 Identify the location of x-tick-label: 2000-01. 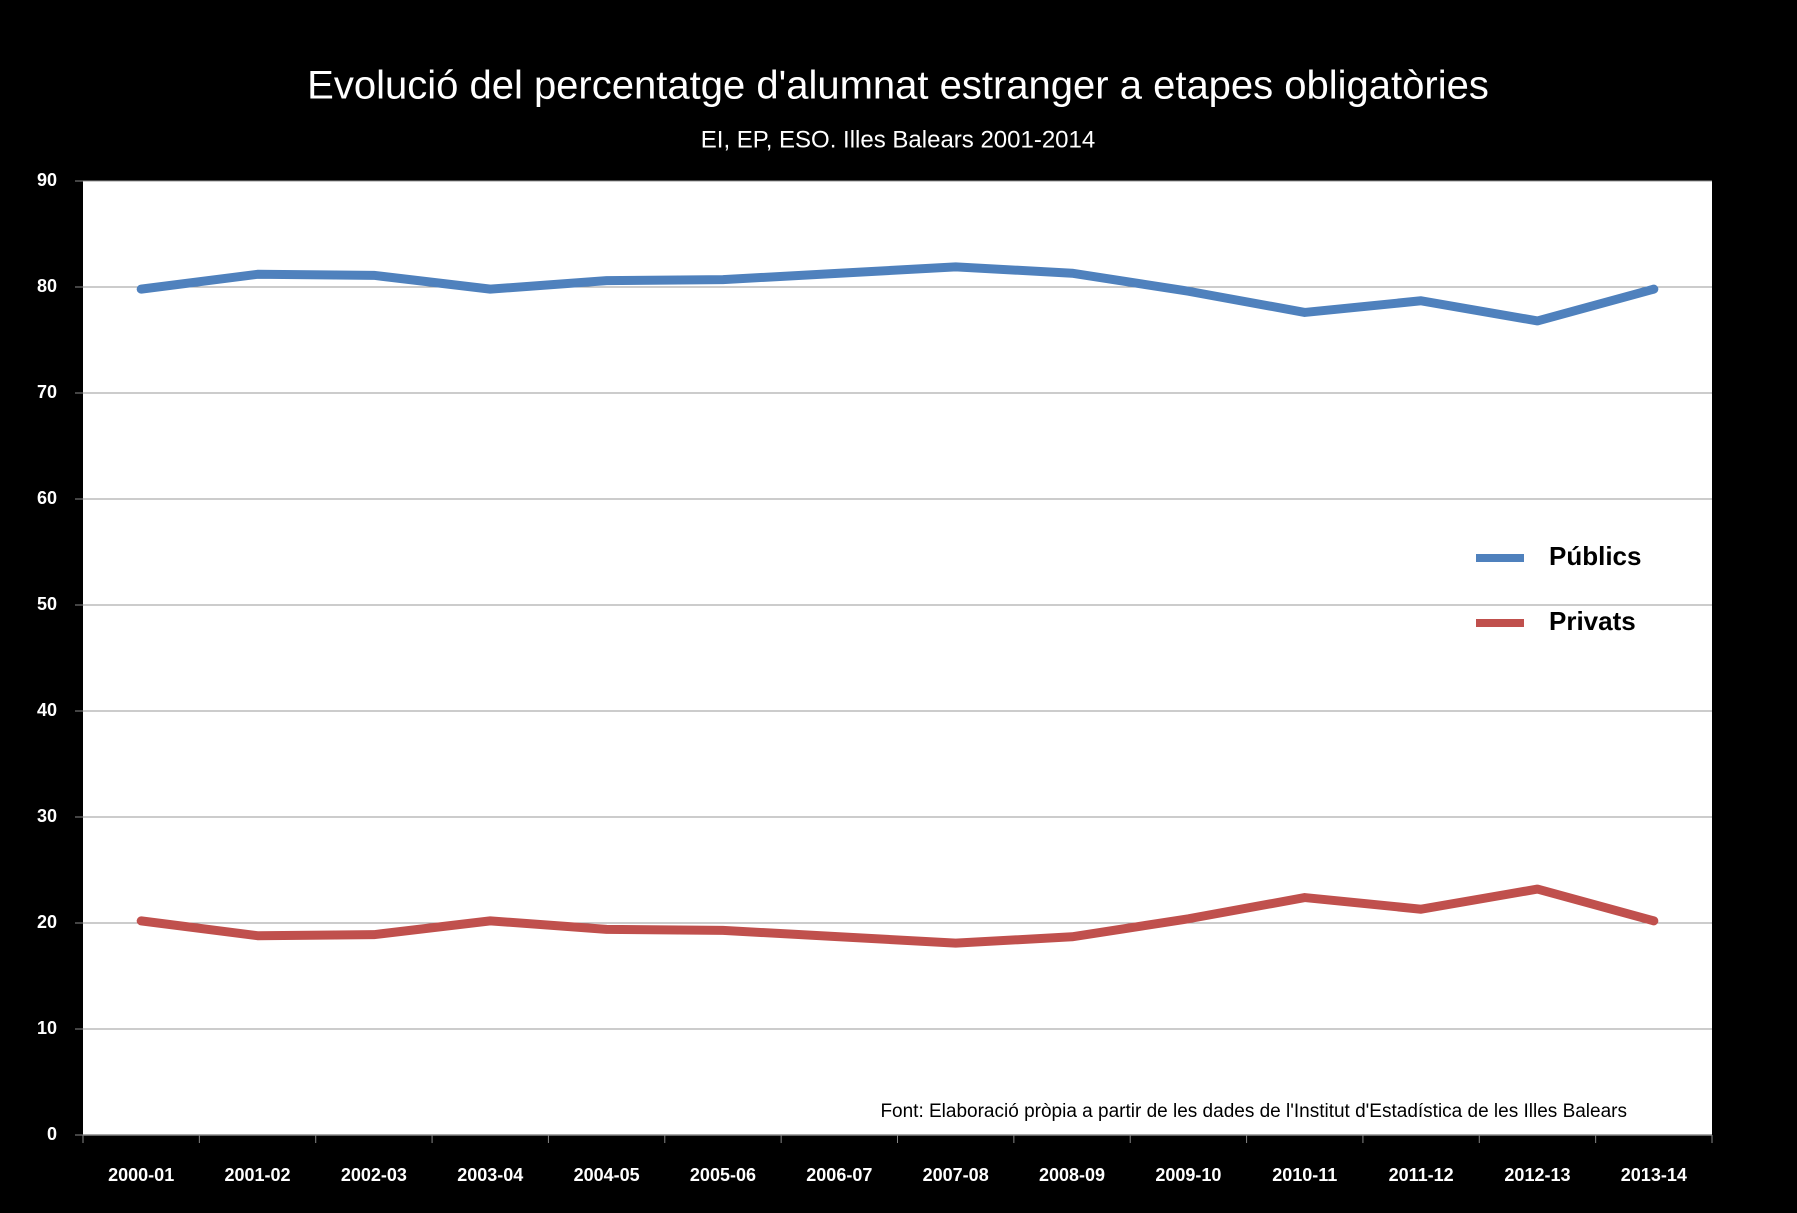
(141, 1175).